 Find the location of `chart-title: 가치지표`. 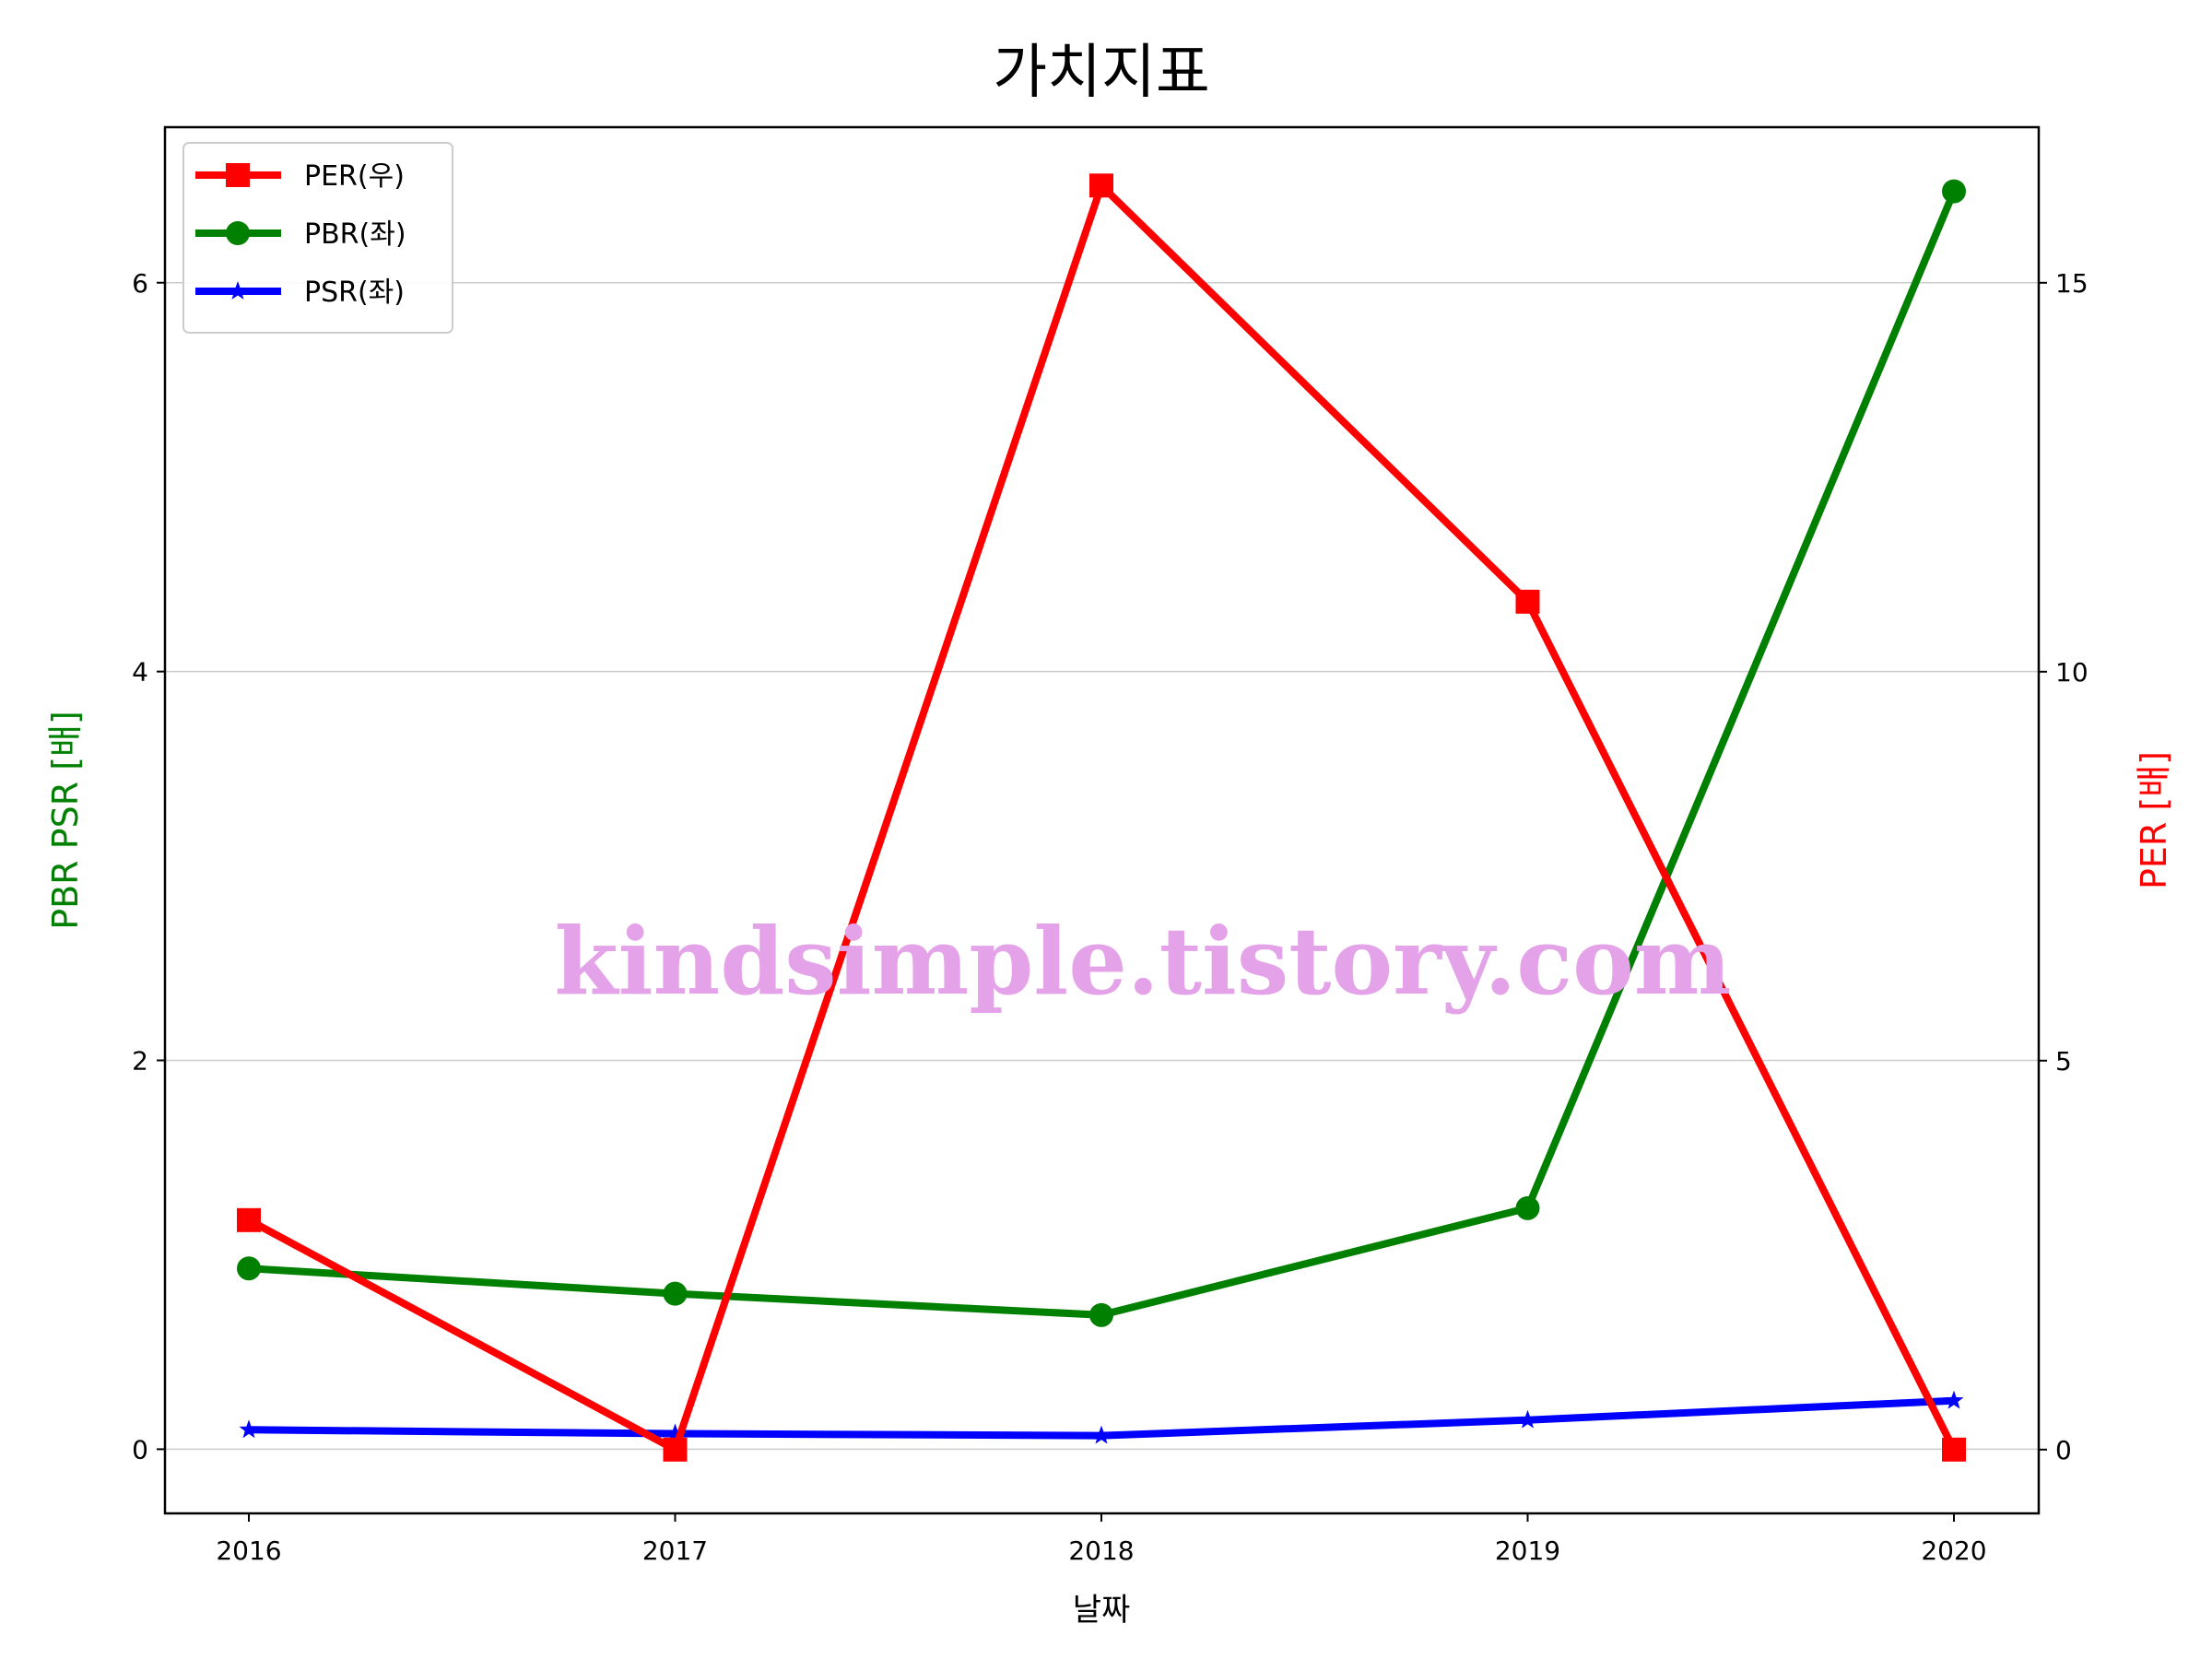

chart-title: 가치지표 is located at coordinates (1101, 73).